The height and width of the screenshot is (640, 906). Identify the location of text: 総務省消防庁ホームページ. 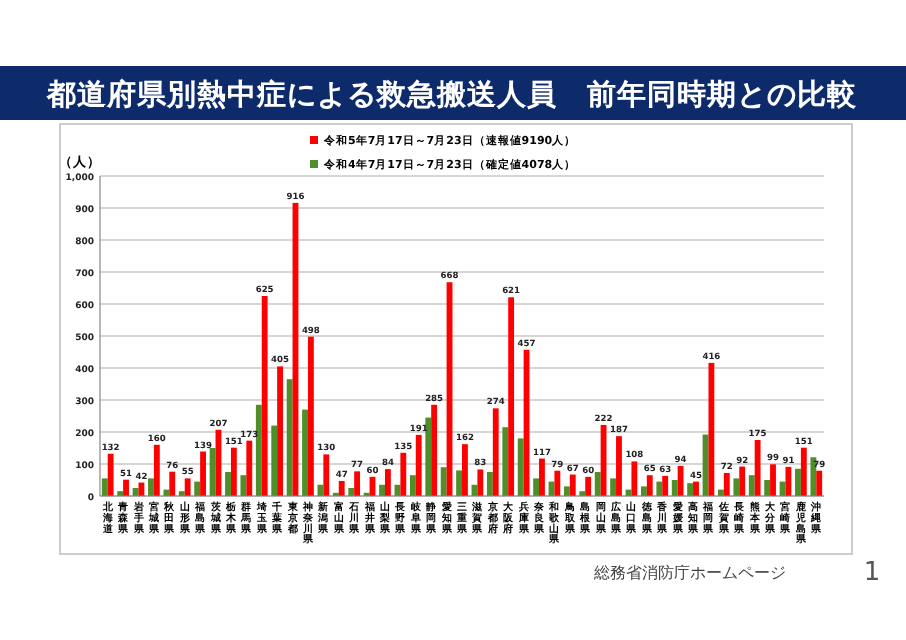
(689, 573).